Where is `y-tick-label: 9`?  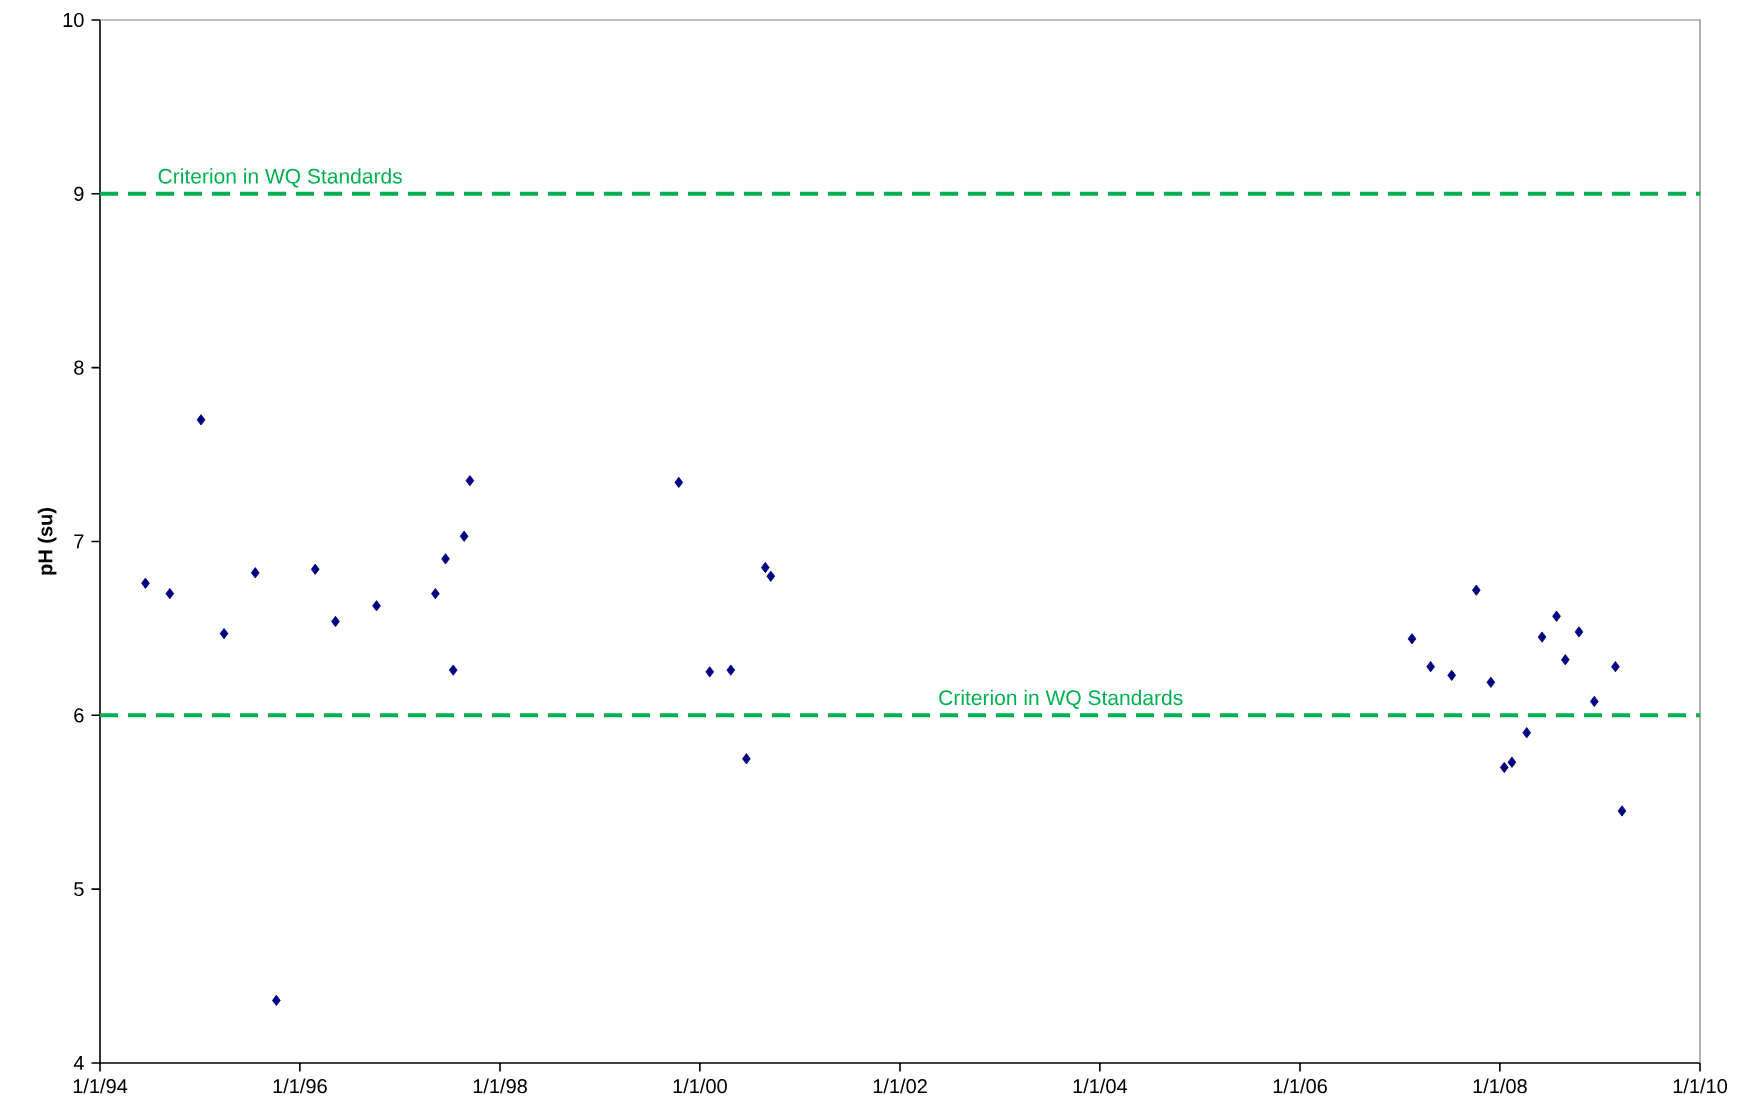 y-tick-label: 9 is located at coordinates (79, 193).